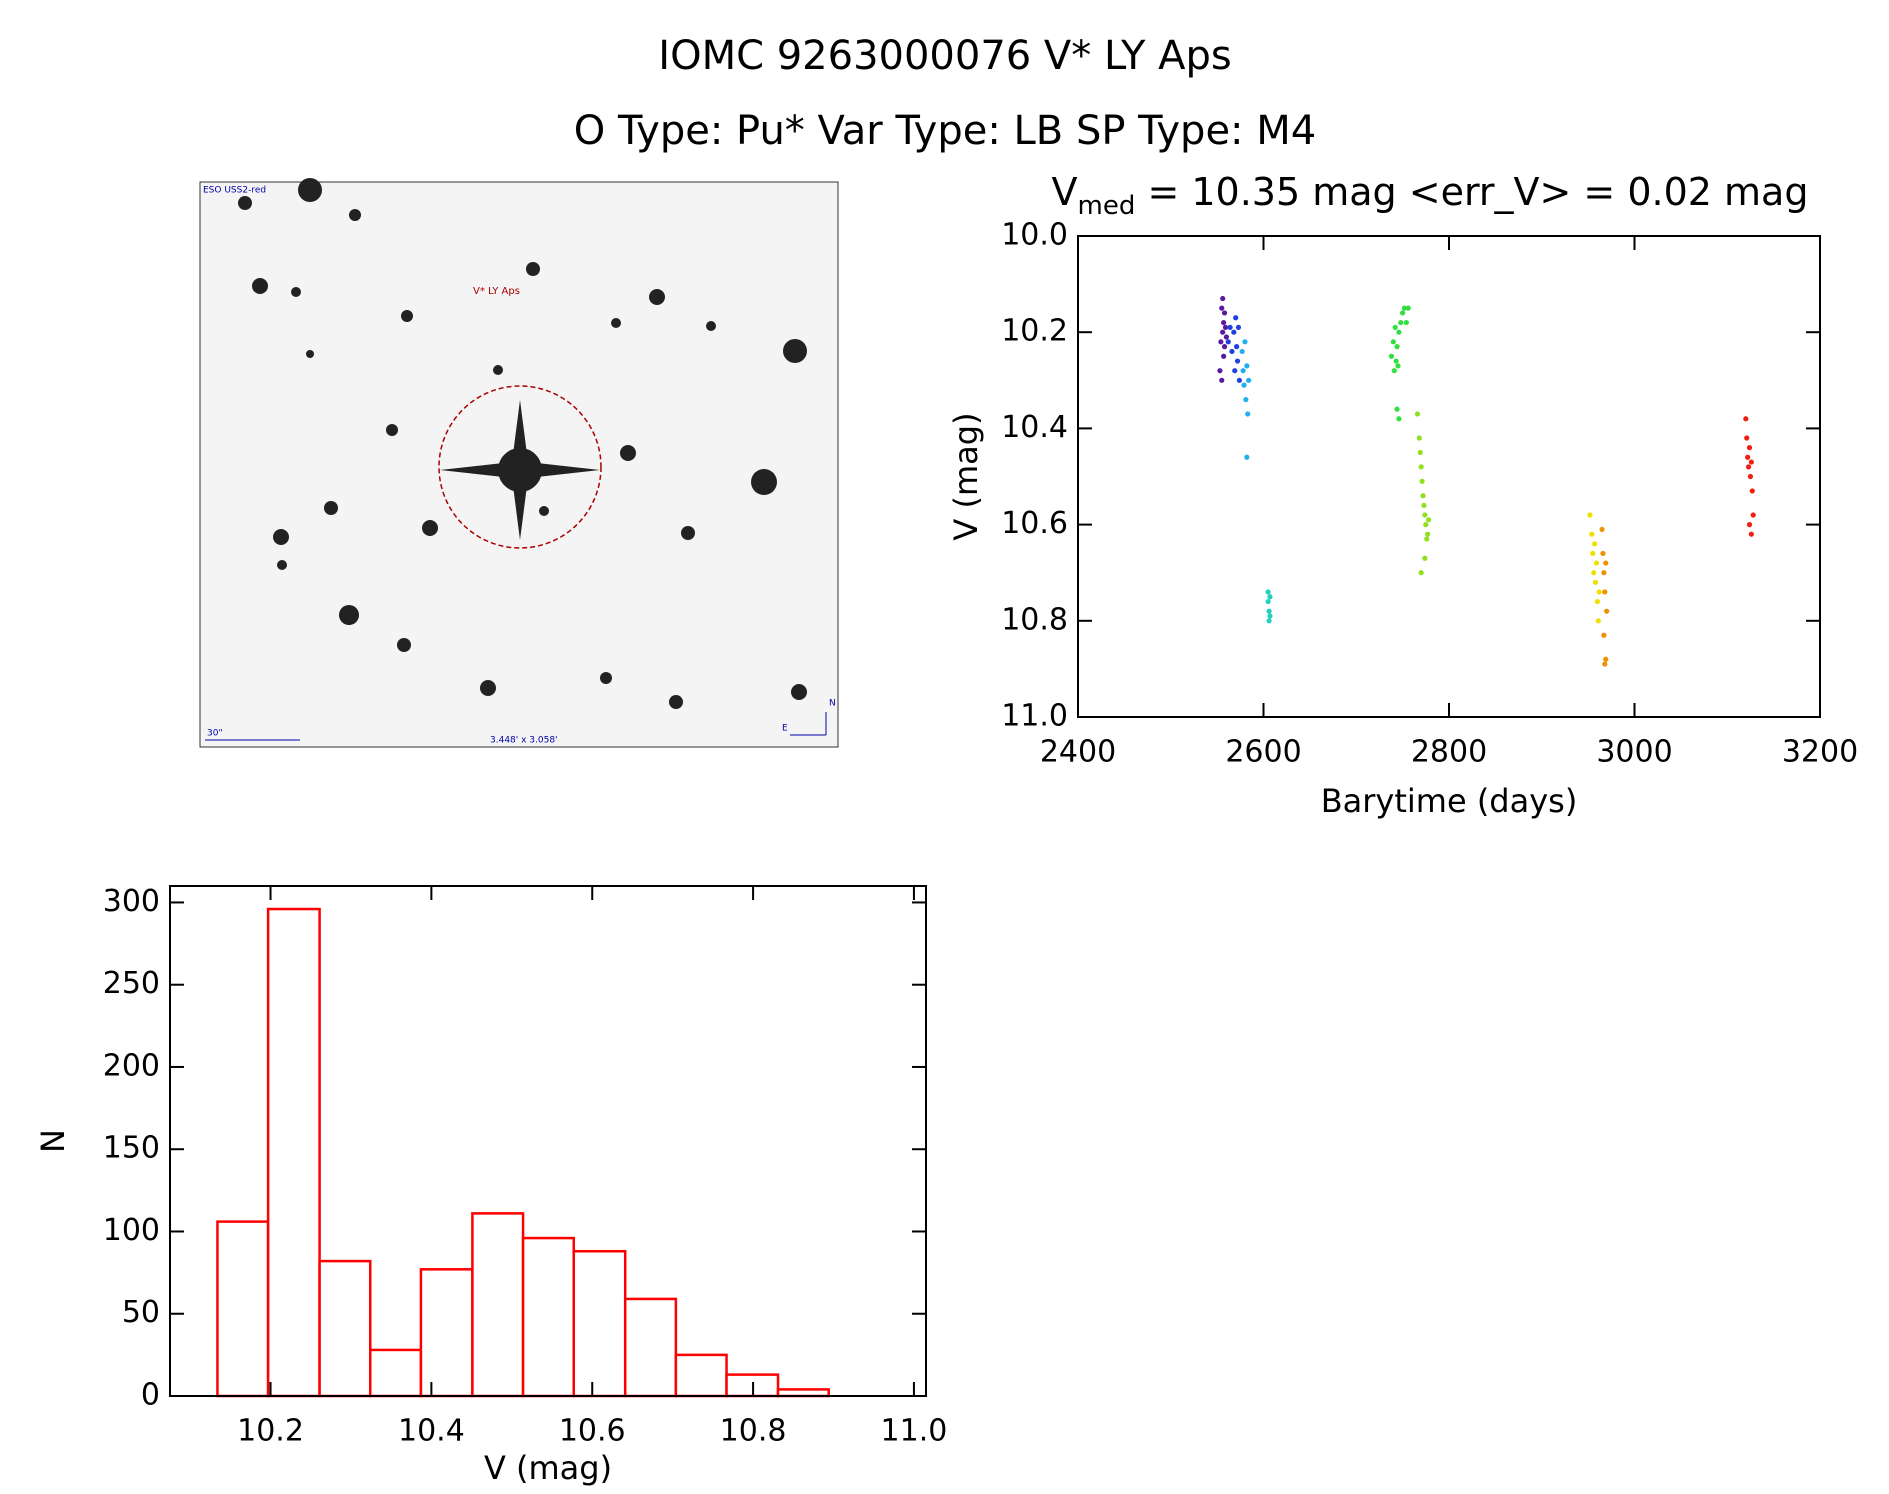  I want to click on chart-title: Vmed = 10.35 mag <err_V> = 0.02 mag, so click(1430, 195).